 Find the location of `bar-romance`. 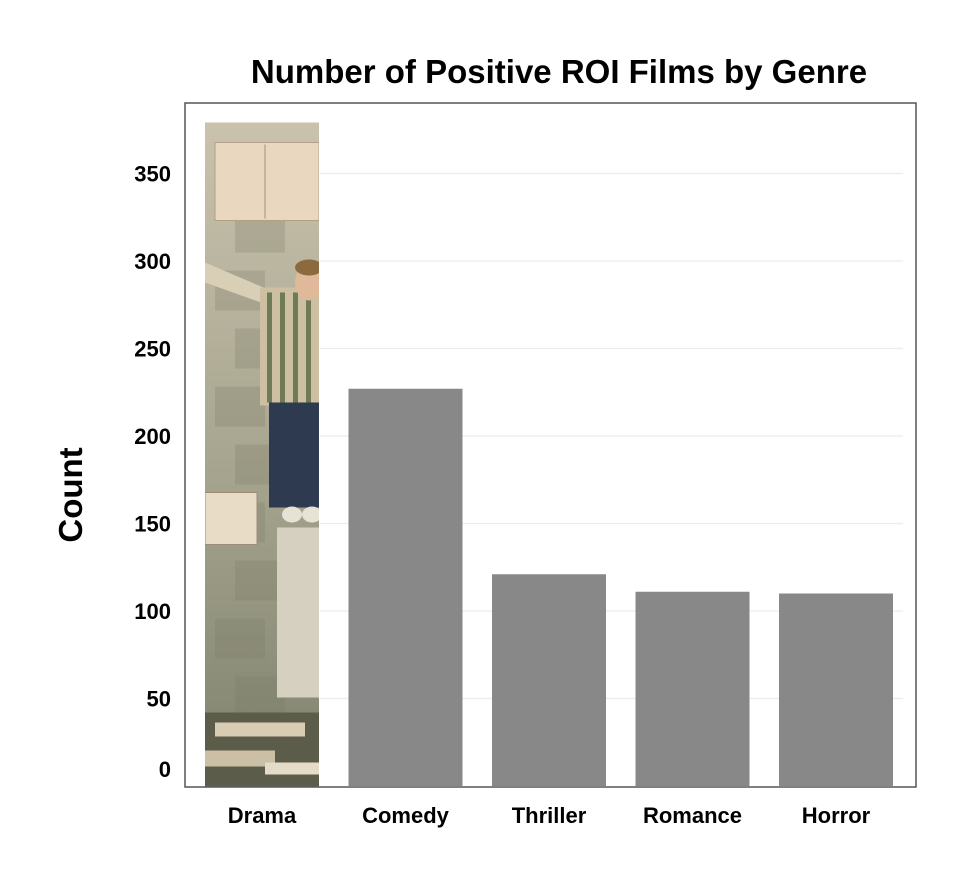

bar-romance is located at coordinates (692, 688).